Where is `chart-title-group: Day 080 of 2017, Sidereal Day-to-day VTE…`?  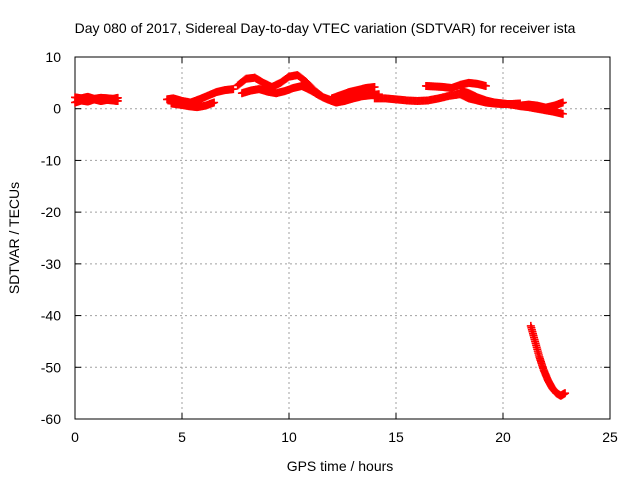
chart-title-group: Day 080 of 2017, Sidereal Day-to-day VTE… is located at coordinates (325, 28).